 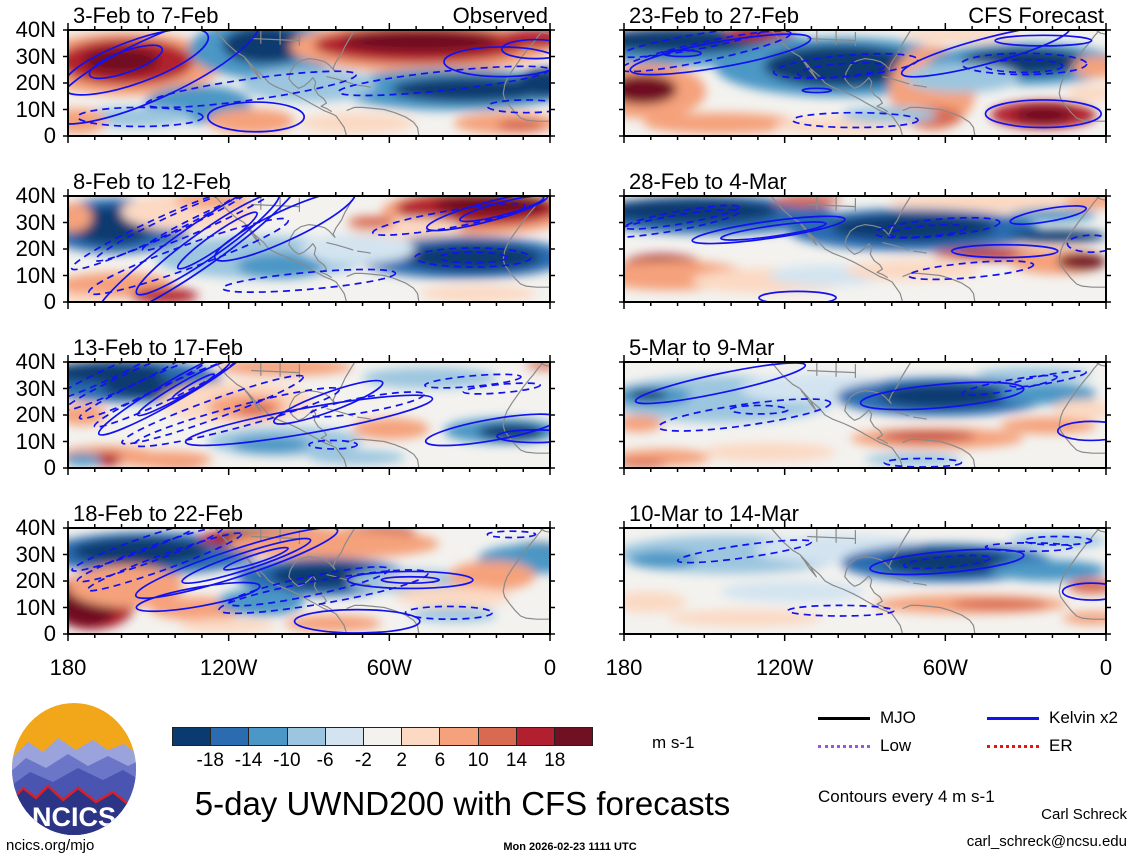 I want to click on map-panel: 28-Feb to 4-Mar, so click(x=865, y=239).